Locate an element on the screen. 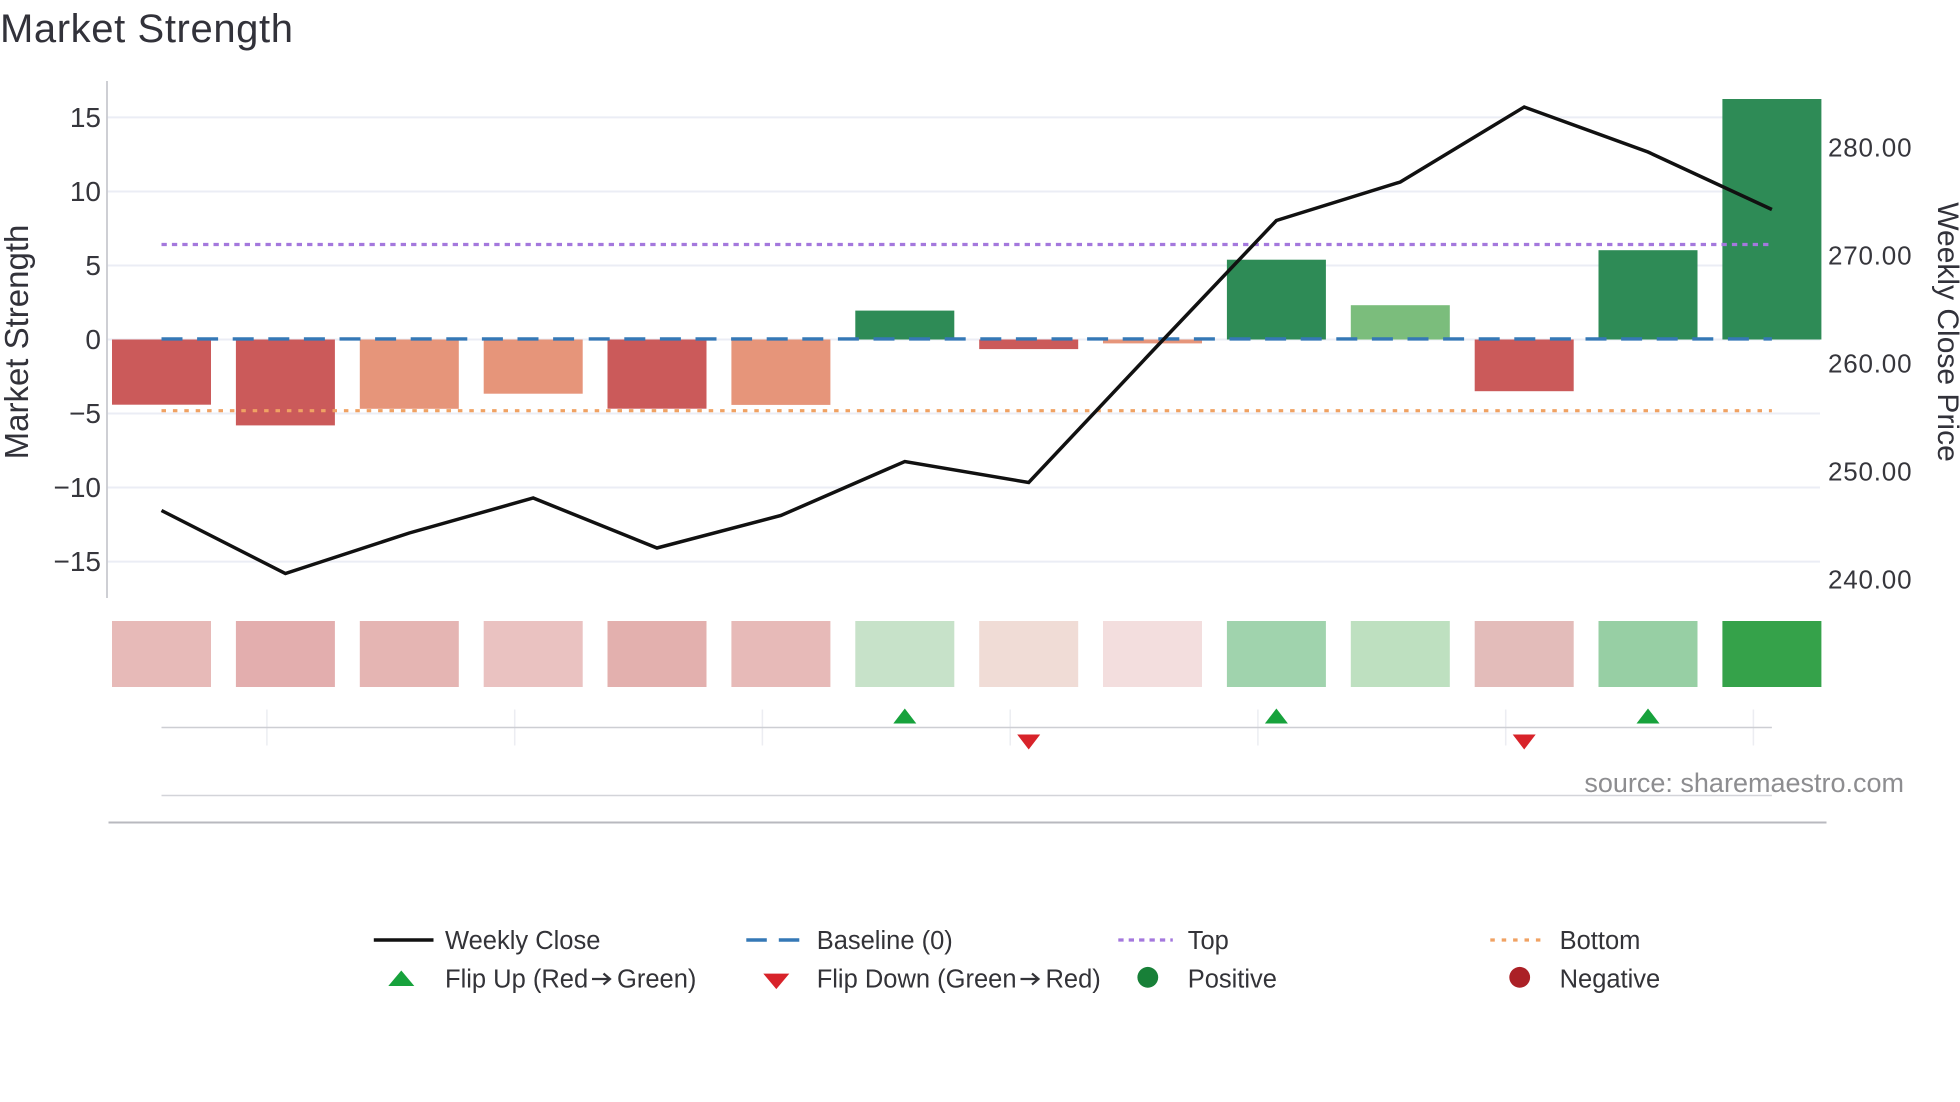 The image size is (1960, 1102). svg-text: 10 is located at coordinates (85, 191).